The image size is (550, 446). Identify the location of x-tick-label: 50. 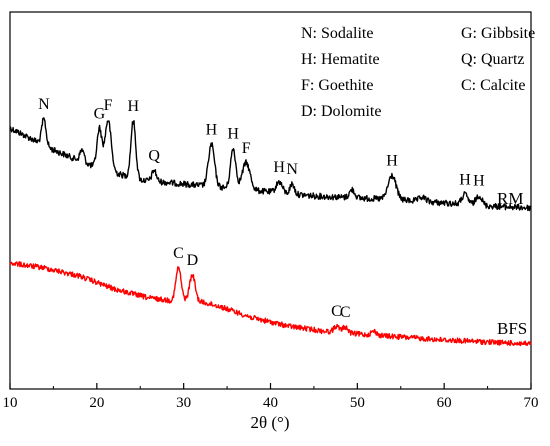
(357, 403).